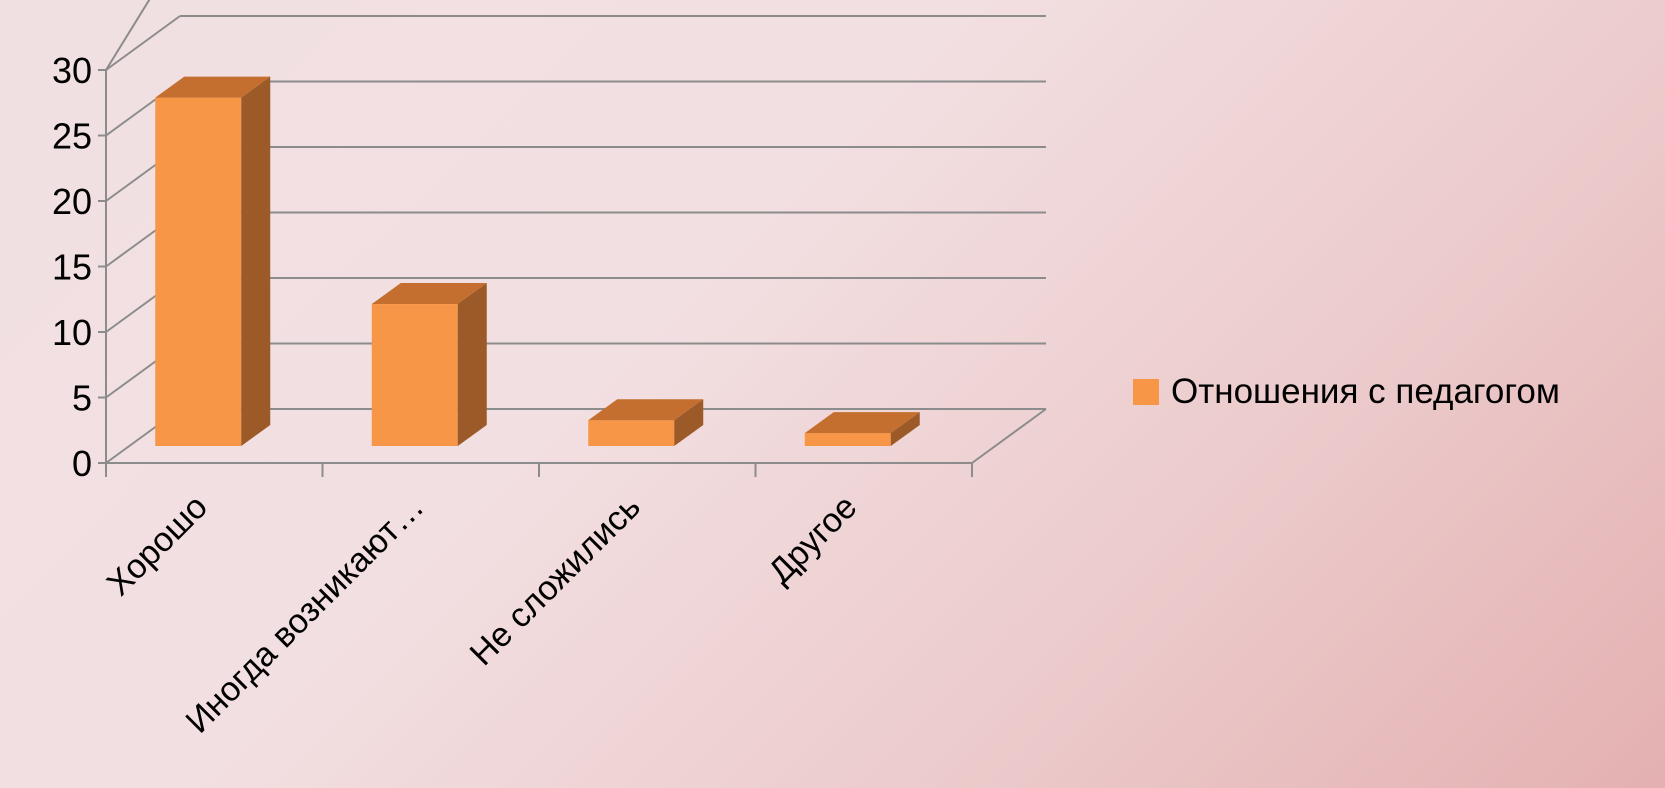  Describe the element at coordinates (72, 201) in the screenshot. I see `y-tick-label: 20` at that location.